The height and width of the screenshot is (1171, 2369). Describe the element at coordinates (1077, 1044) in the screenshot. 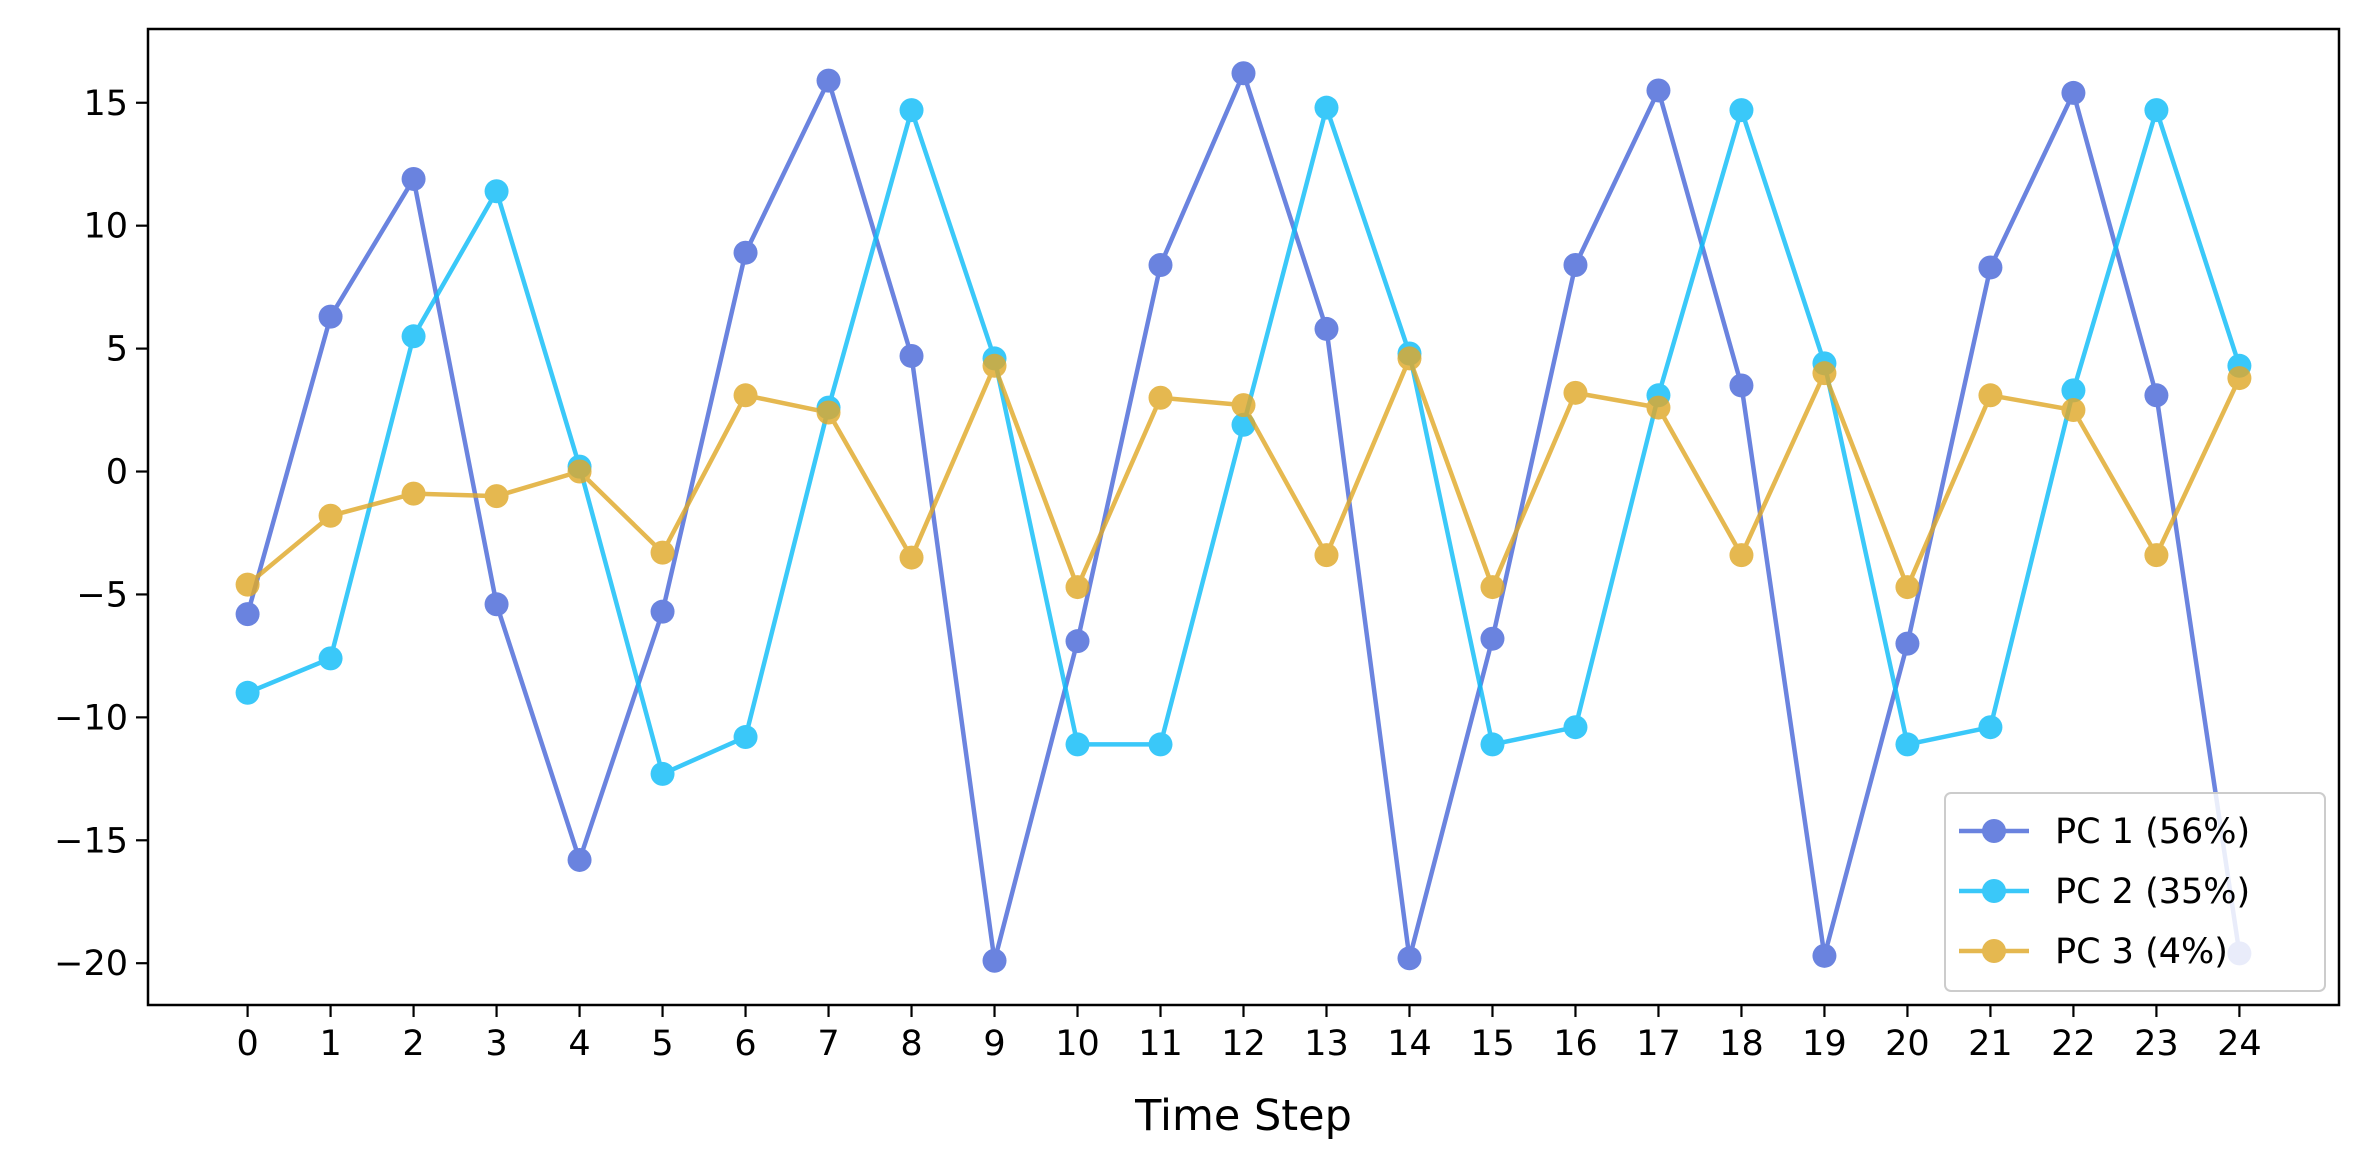

I see `x-tick-label: 10` at that location.